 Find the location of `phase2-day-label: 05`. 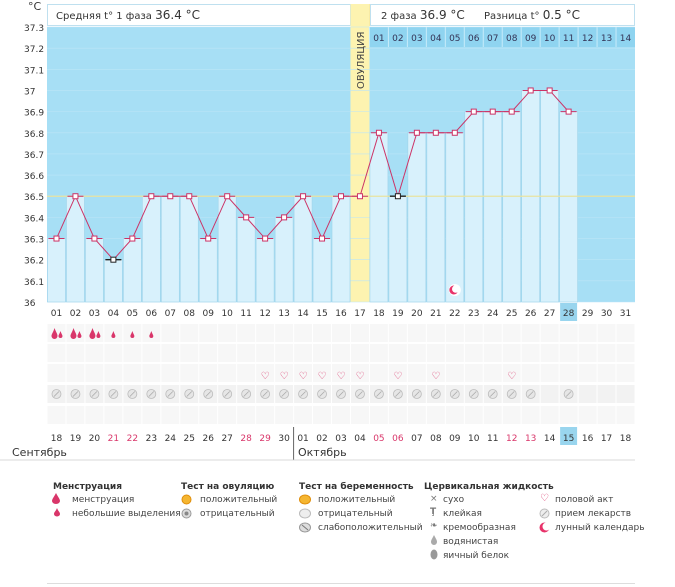

phase2-day-label: 05 is located at coordinates (454, 39).